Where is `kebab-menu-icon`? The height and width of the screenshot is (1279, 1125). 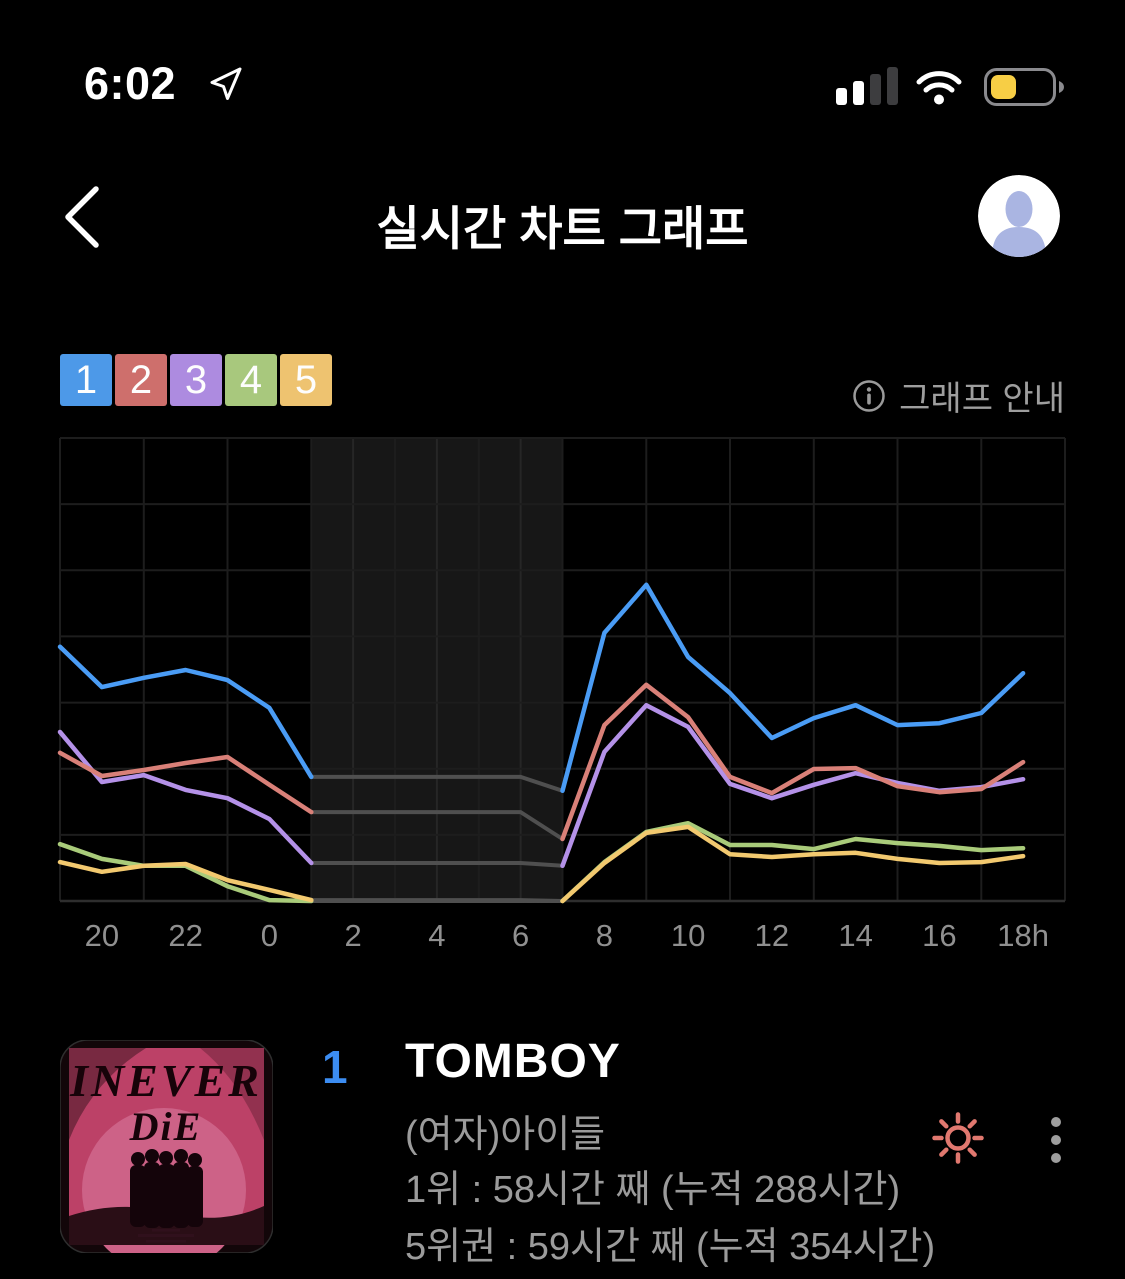
kebab-menu-icon is located at coordinates (1056, 1140).